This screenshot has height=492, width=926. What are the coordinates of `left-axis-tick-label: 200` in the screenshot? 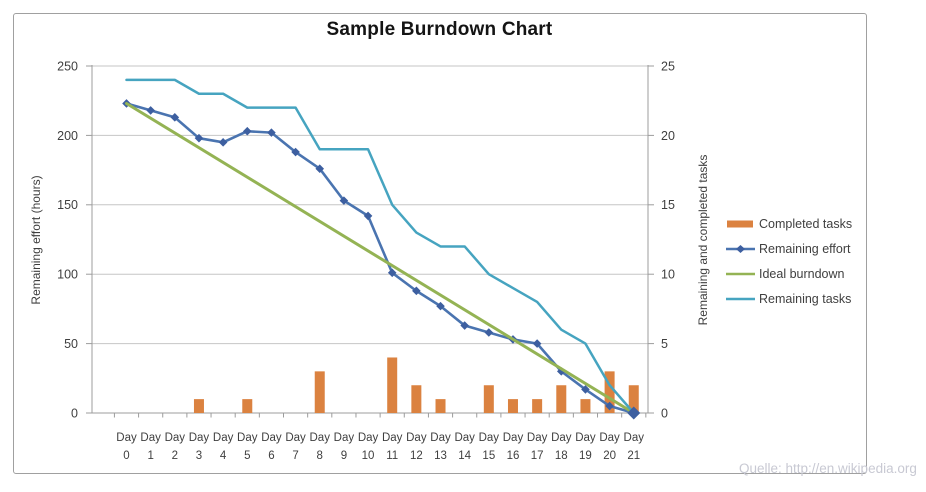 It's located at (67, 136).